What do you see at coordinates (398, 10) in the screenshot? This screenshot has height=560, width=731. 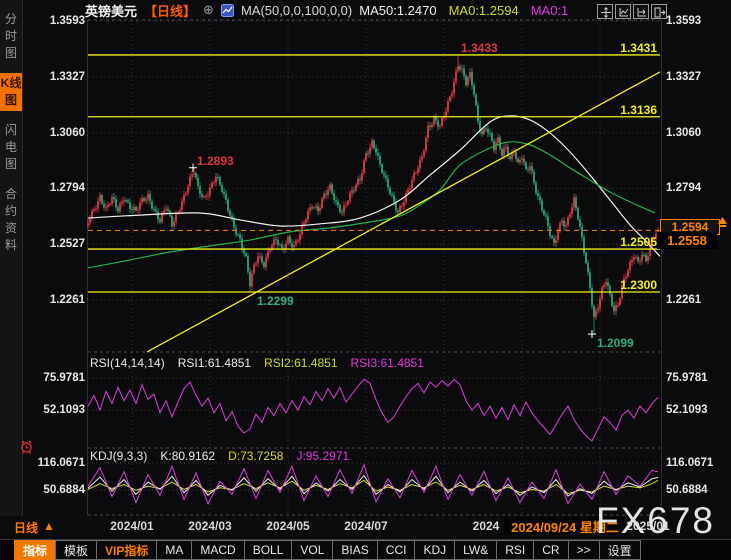 I see `ma-value-label: MA50:1.2470` at bounding box center [398, 10].